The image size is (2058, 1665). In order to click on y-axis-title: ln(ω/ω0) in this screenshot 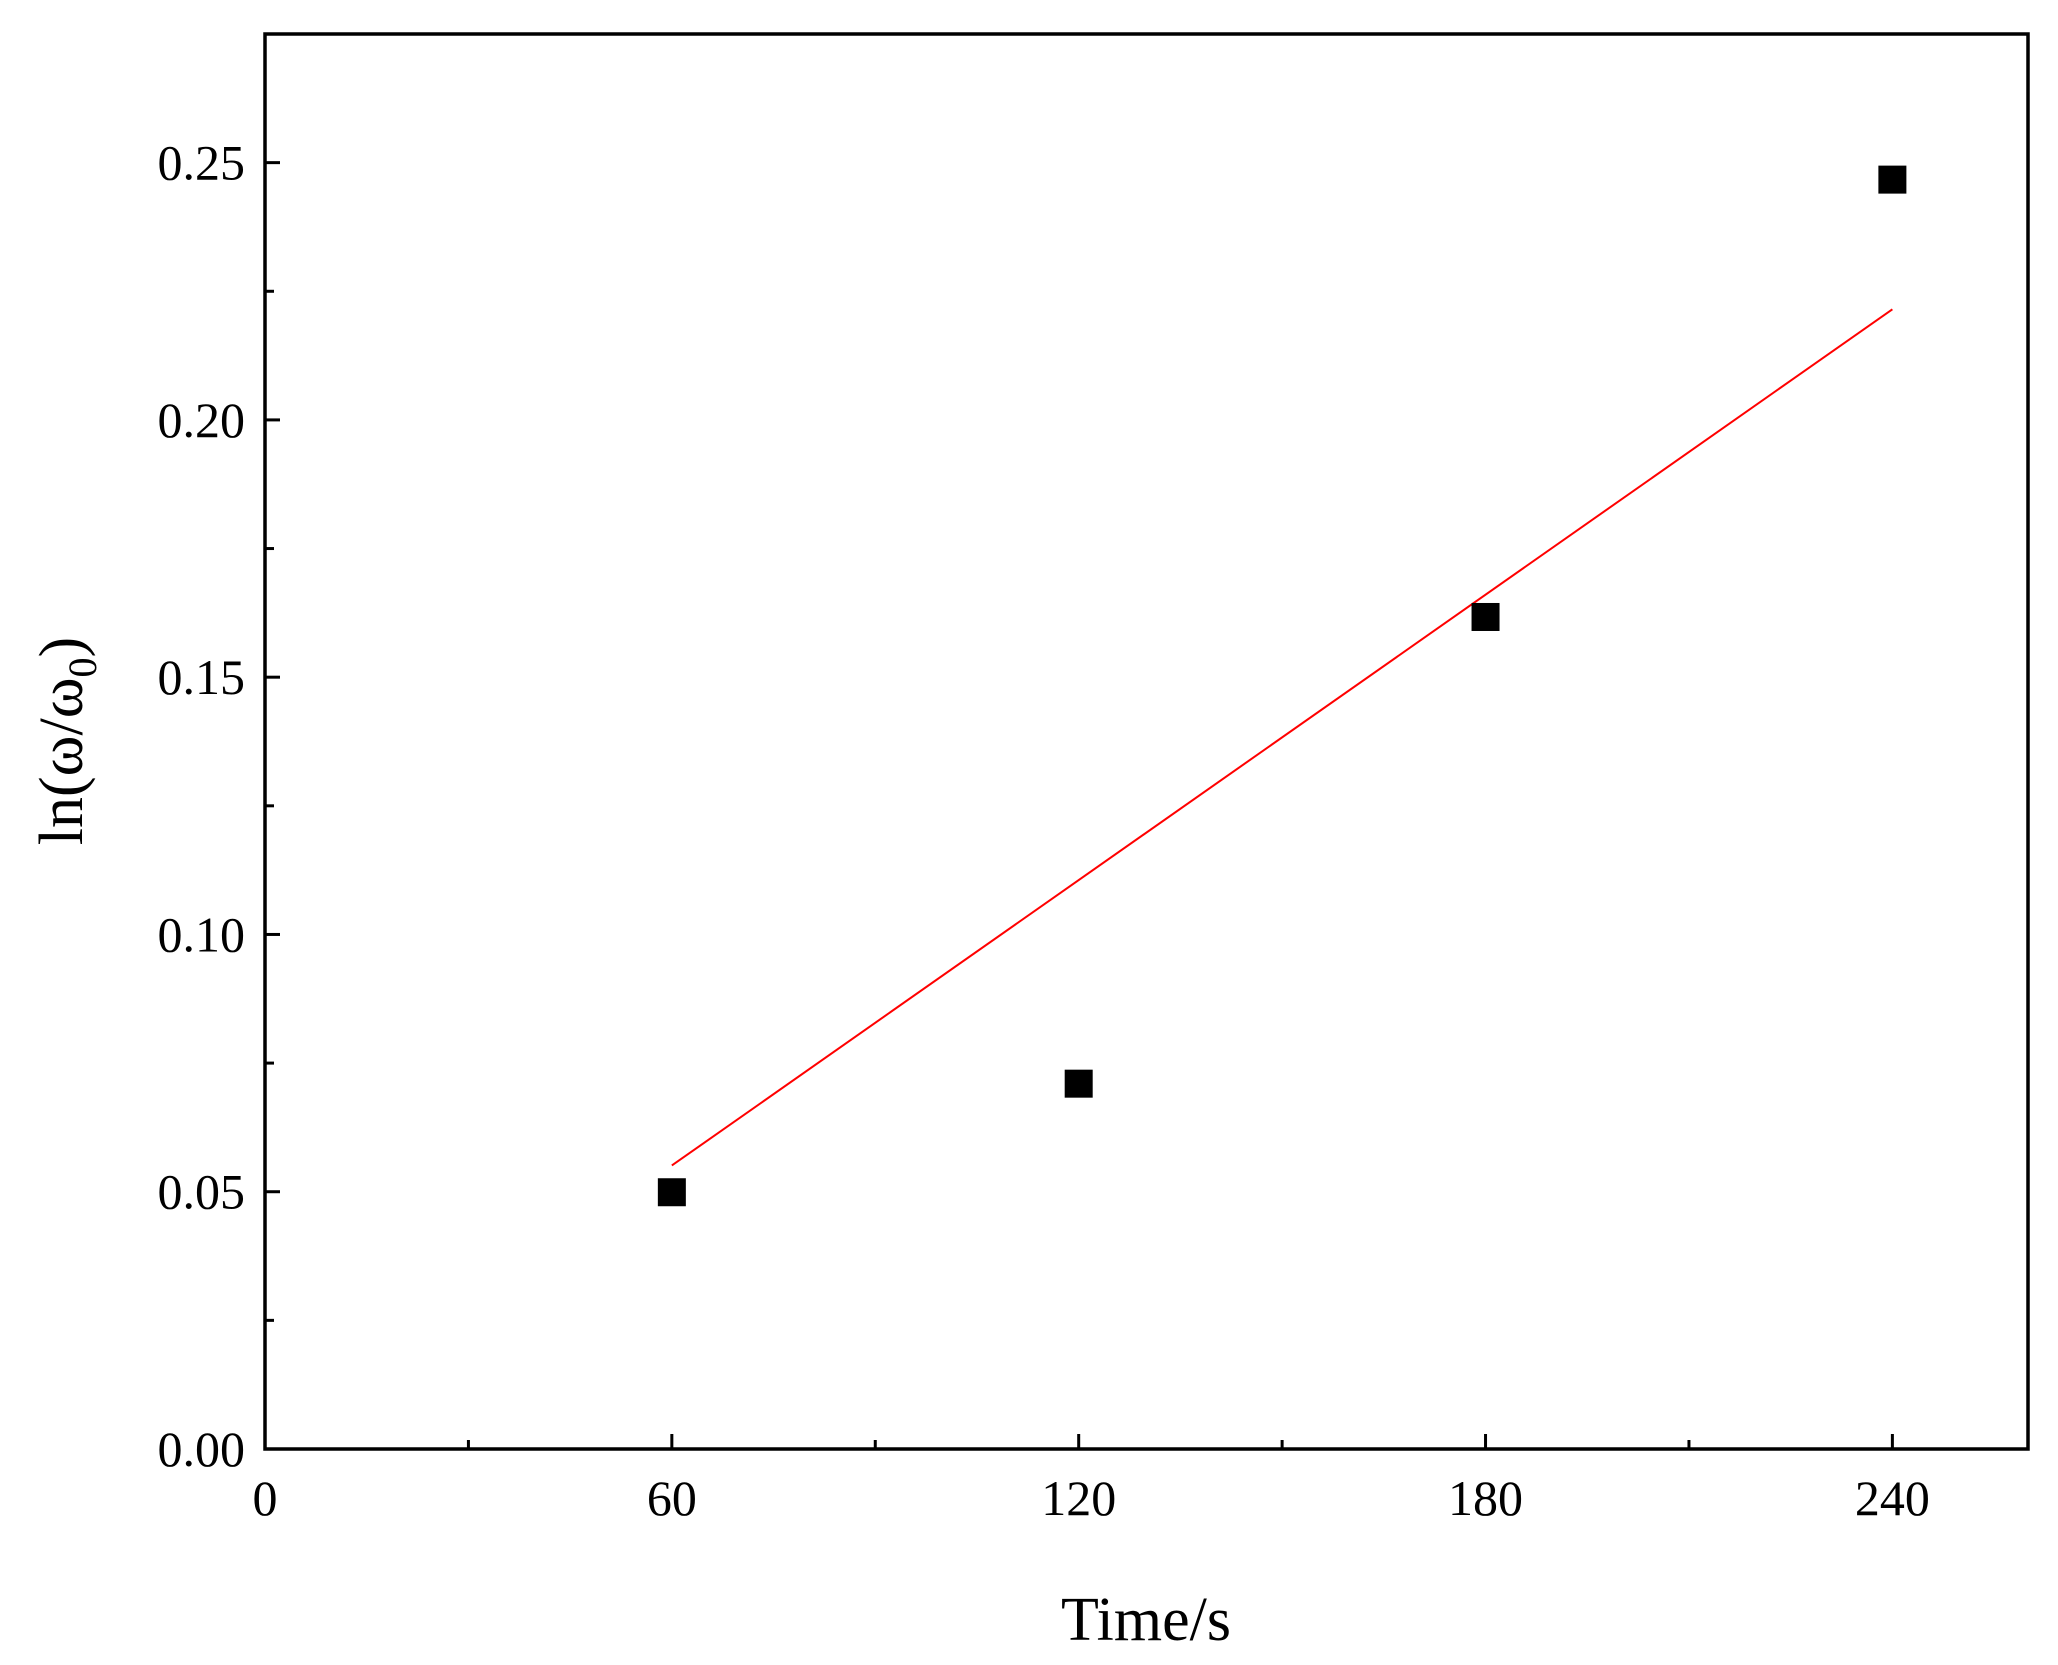, I will do `click(66, 741)`.